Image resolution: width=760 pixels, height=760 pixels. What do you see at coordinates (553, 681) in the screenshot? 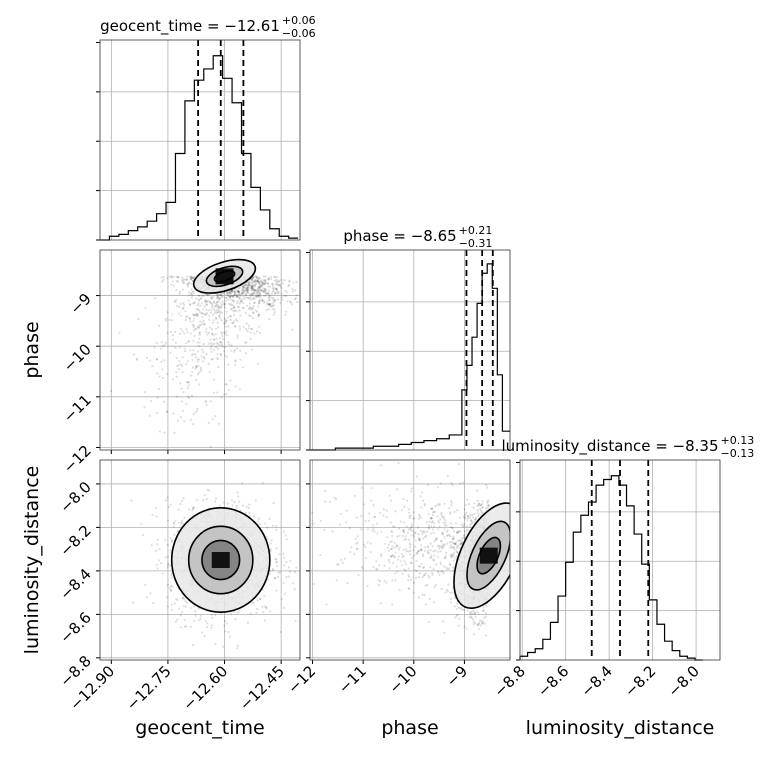
I see `x-tick-label-luminosity_distance: −8.6` at bounding box center [553, 681].